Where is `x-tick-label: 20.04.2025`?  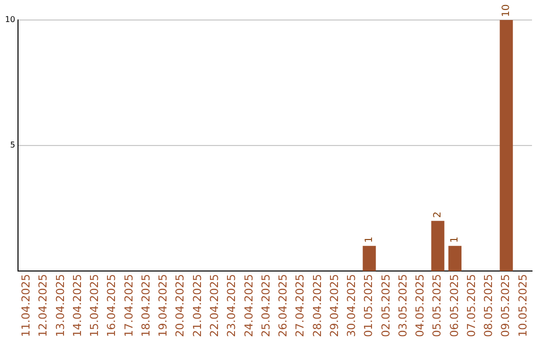
x-tick-label: 20.04.2025 is located at coordinates (180, 306).